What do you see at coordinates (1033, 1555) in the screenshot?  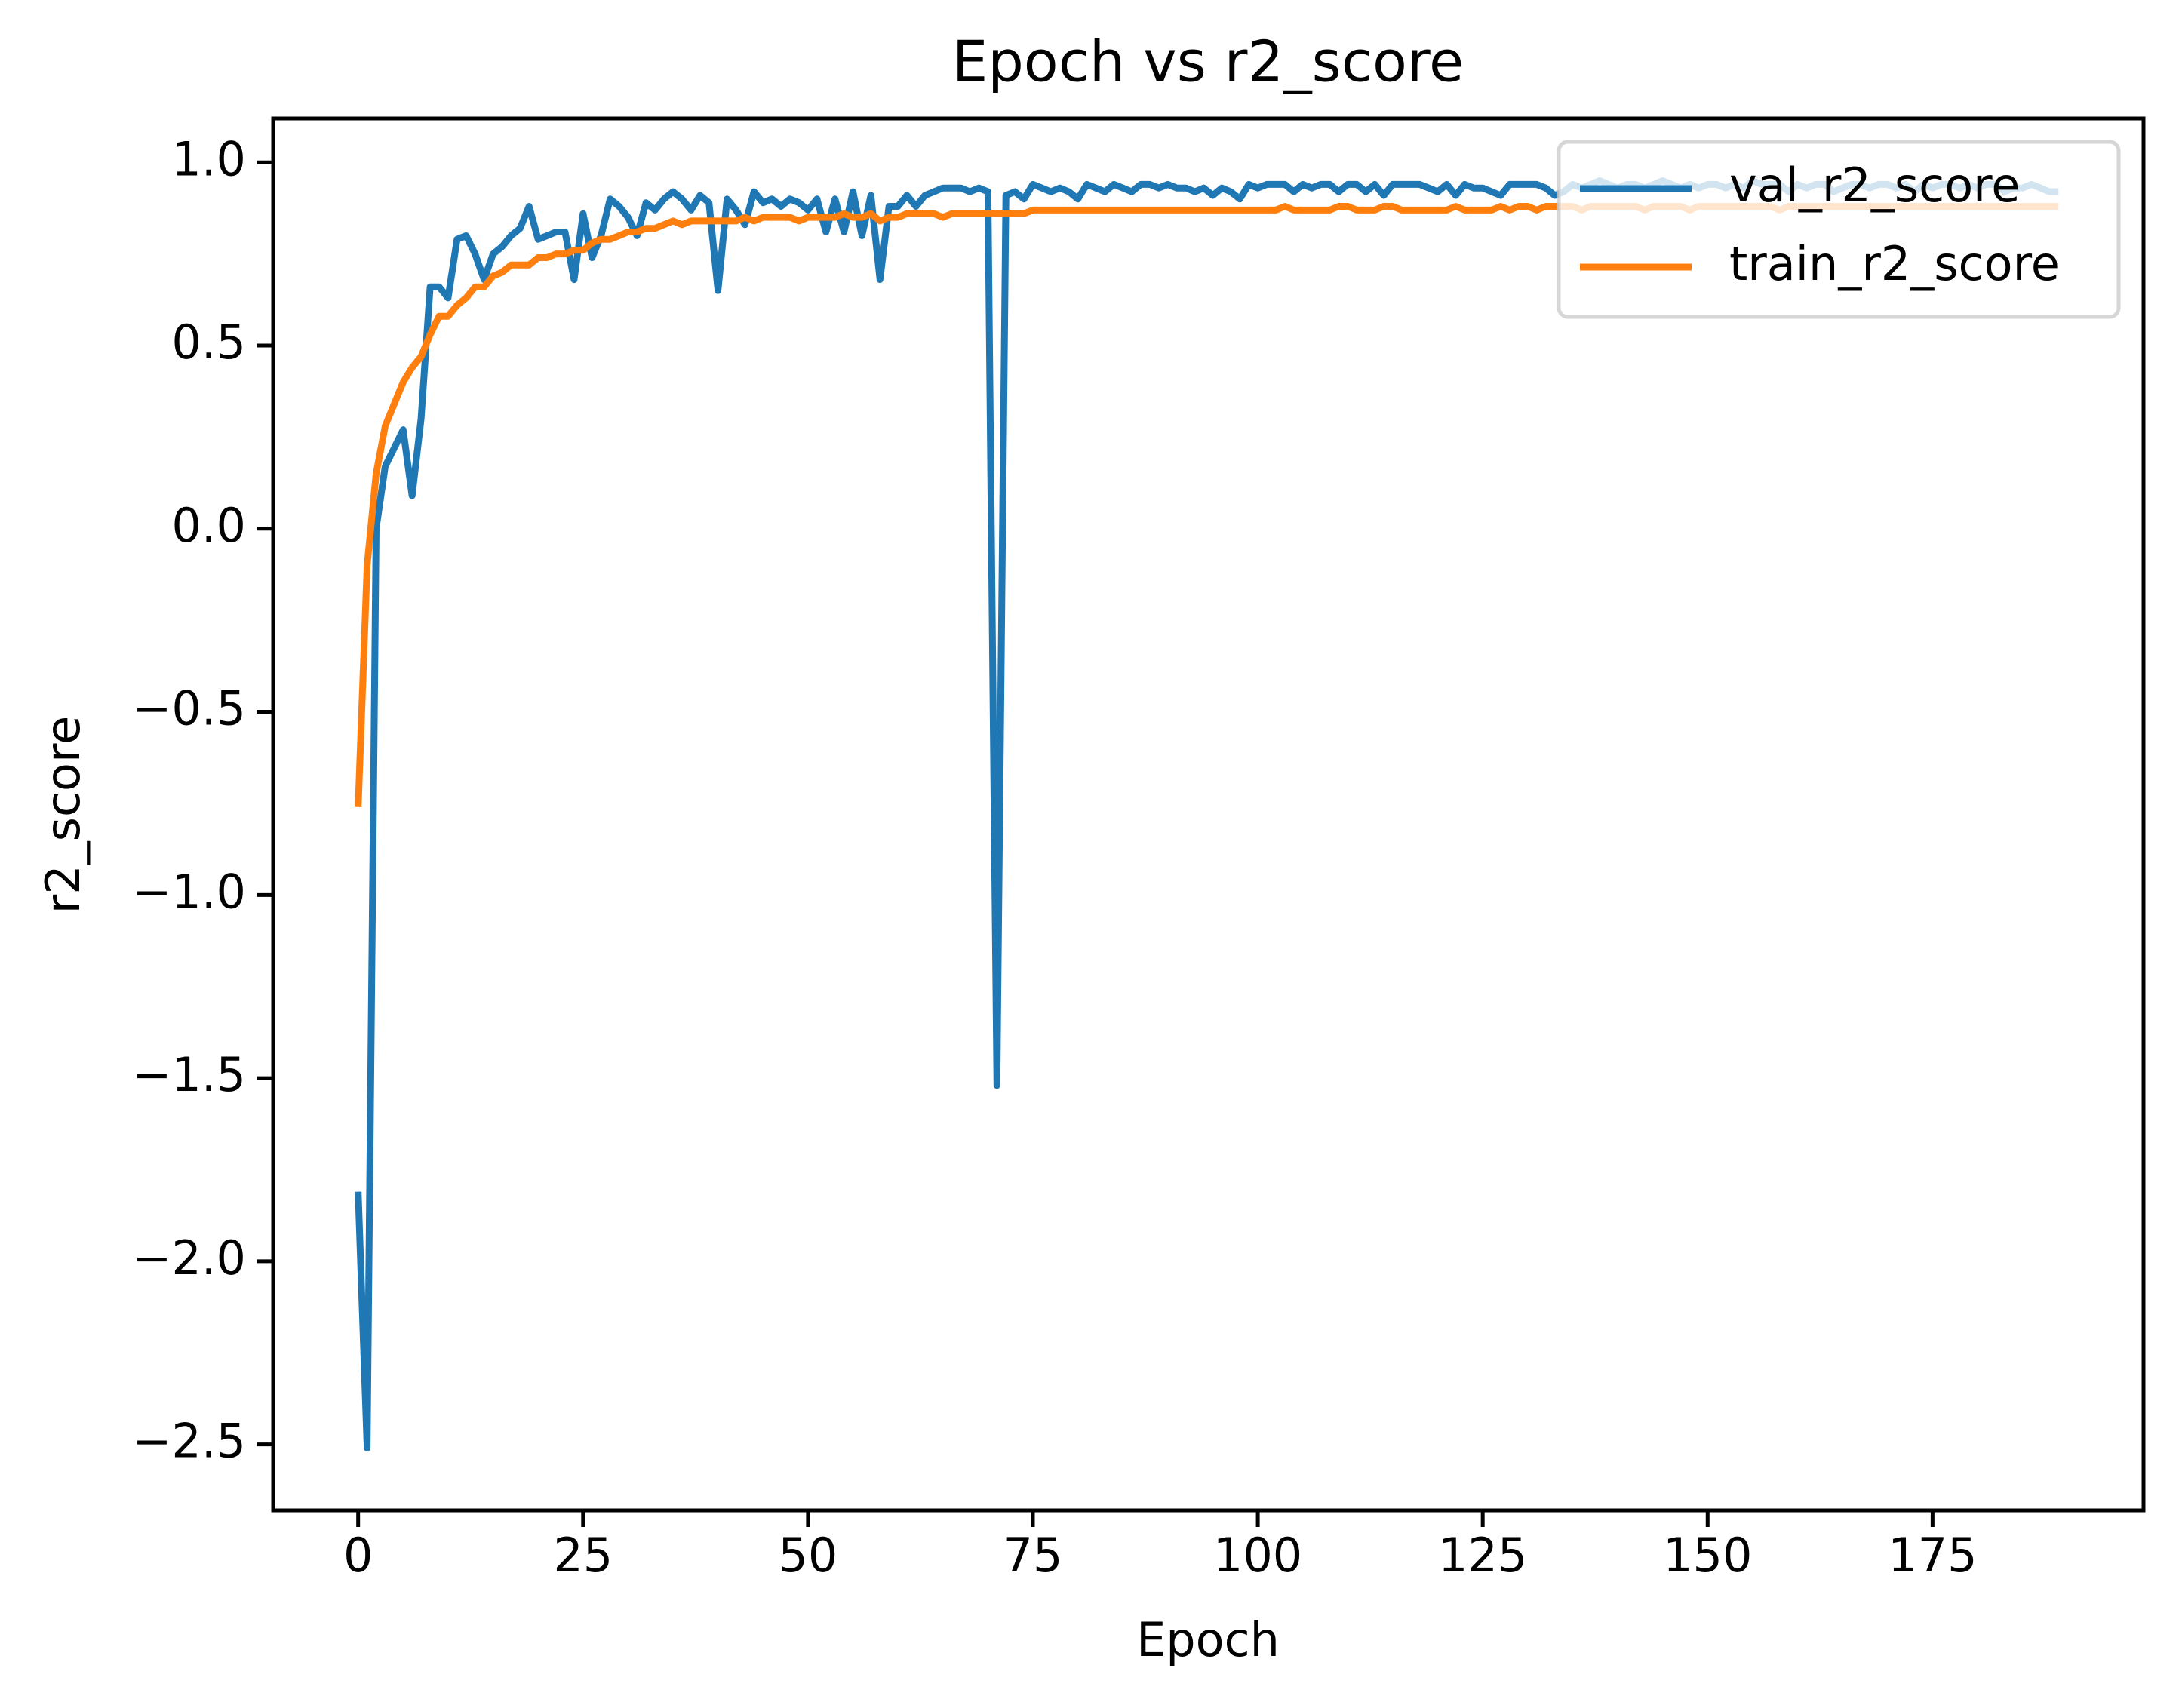 I see `x-tick-label: 75` at bounding box center [1033, 1555].